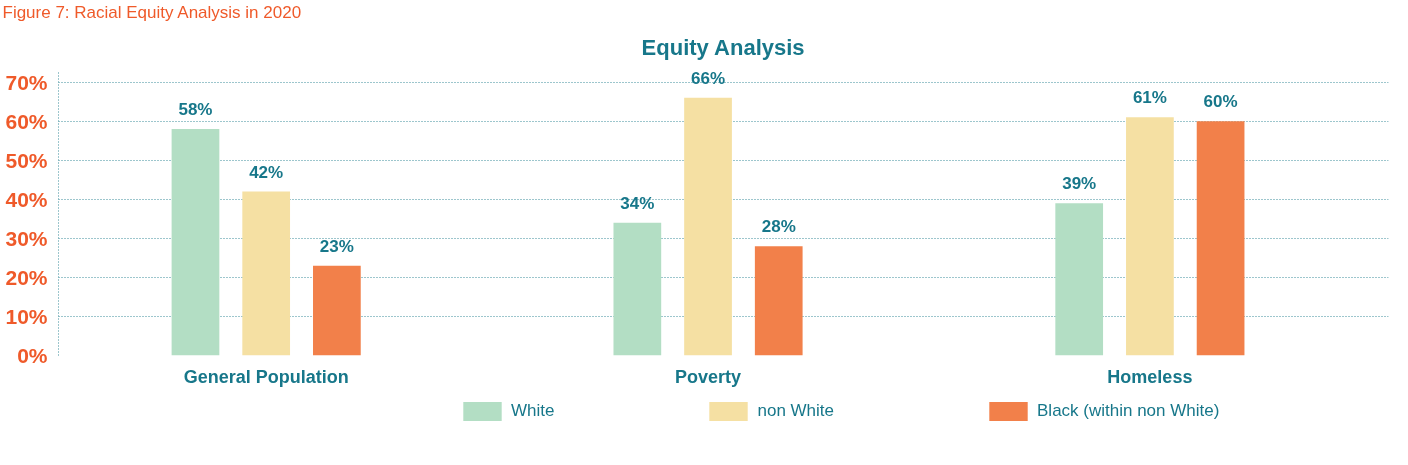 The image size is (1408, 465). What do you see at coordinates (152, 12) in the screenshot?
I see `caption: Figure 7: Racial Equity Analysis in 2020` at bounding box center [152, 12].